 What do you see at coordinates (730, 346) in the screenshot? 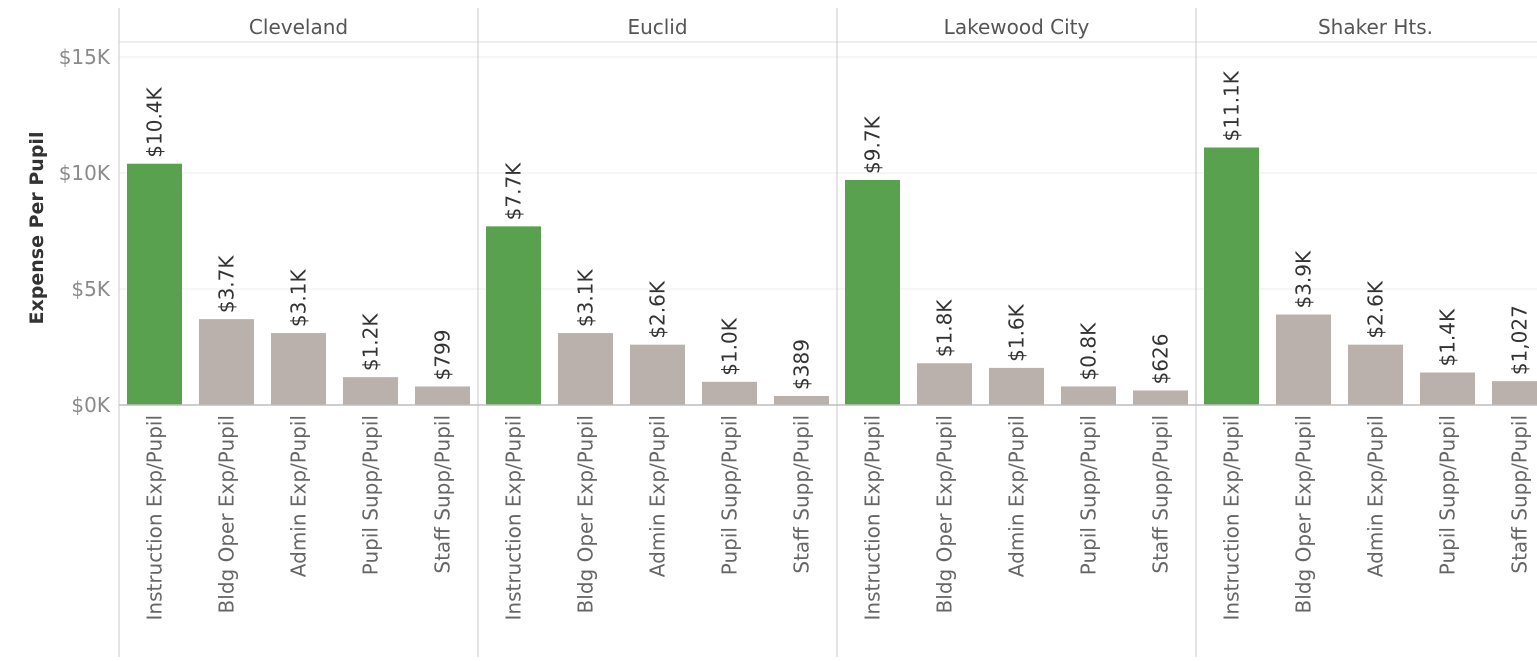
I see `data-label: $1.0K` at bounding box center [730, 346].